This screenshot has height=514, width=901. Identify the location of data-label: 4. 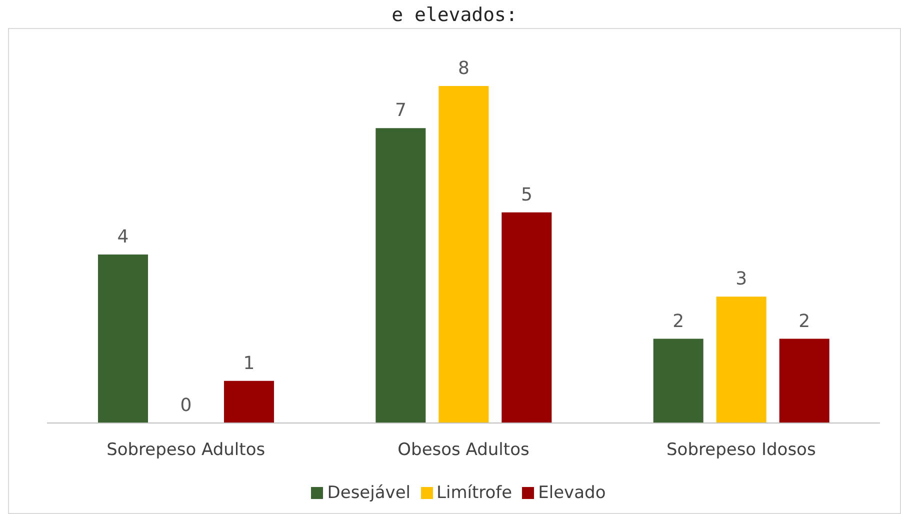
(123, 237).